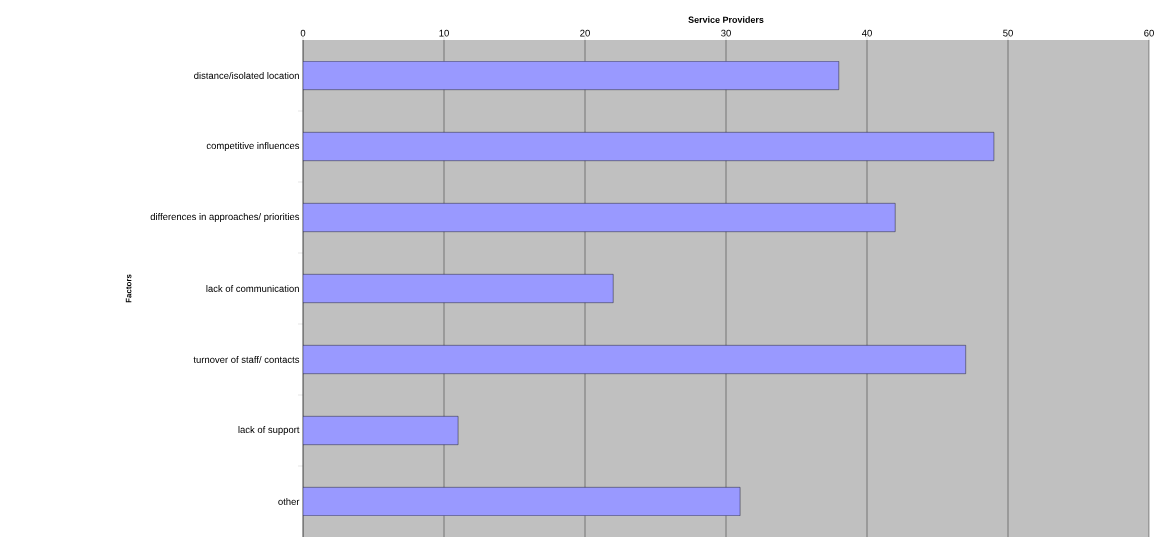 This screenshot has height=537, width=1168. Describe the element at coordinates (444, 33) in the screenshot. I see `x-tick-label: 10` at that location.